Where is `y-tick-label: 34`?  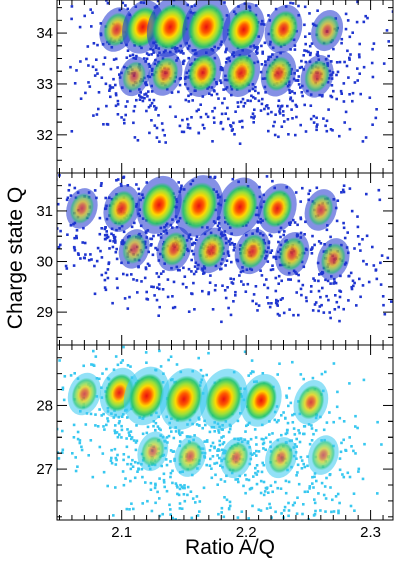 y-tick-label: 34 is located at coordinates (44, 33).